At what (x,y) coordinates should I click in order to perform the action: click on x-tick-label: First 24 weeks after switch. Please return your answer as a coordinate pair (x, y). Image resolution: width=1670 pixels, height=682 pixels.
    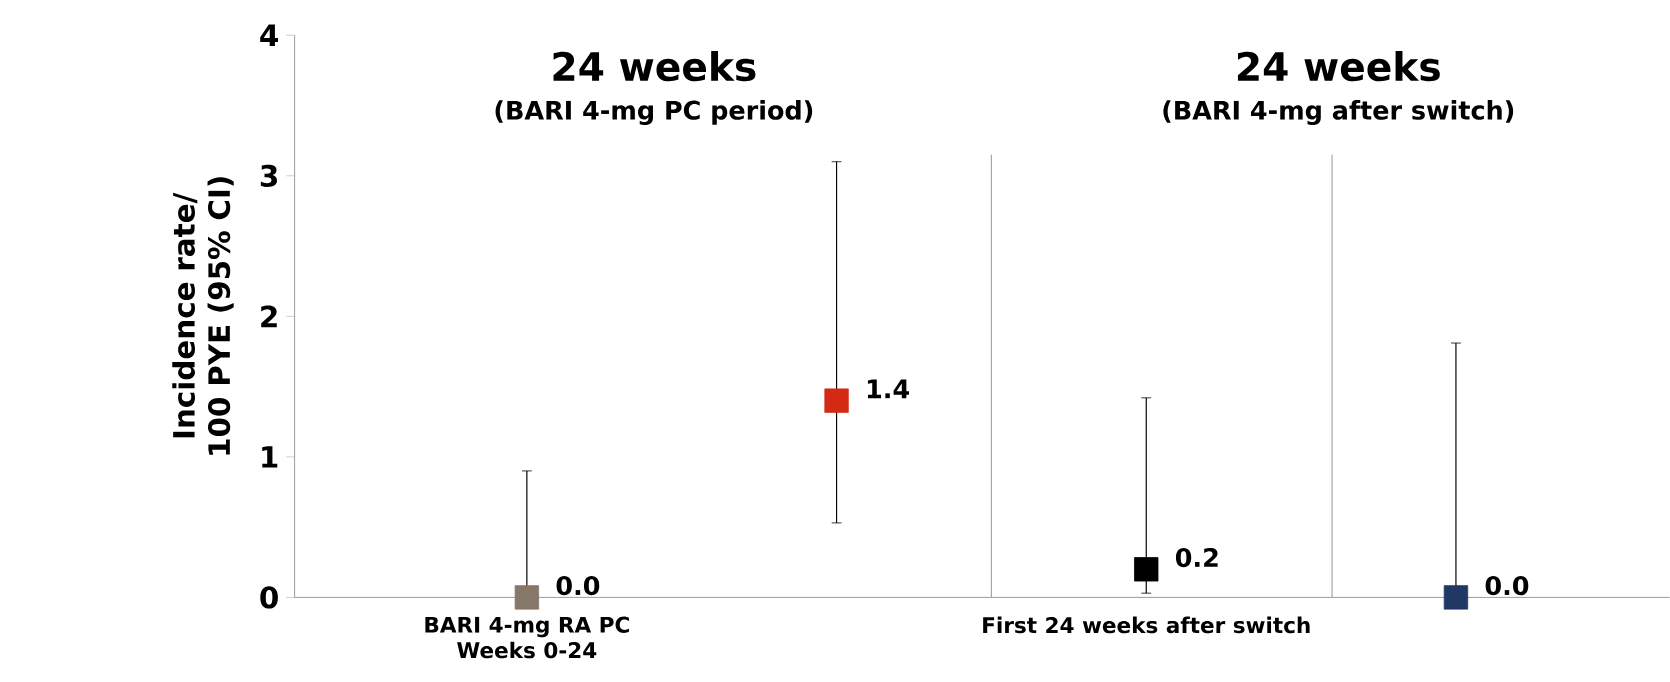
    Looking at the image, I should click on (1146, 625).